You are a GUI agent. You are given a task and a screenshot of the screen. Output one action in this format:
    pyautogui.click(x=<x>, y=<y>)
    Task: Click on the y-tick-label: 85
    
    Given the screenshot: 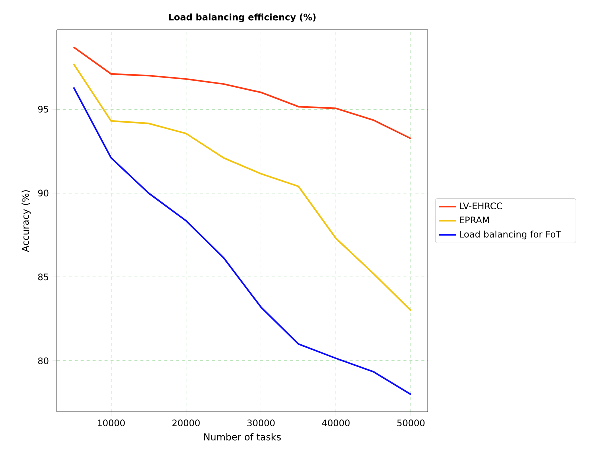 What is the action you would take?
    pyautogui.click(x=43, y=277)
    